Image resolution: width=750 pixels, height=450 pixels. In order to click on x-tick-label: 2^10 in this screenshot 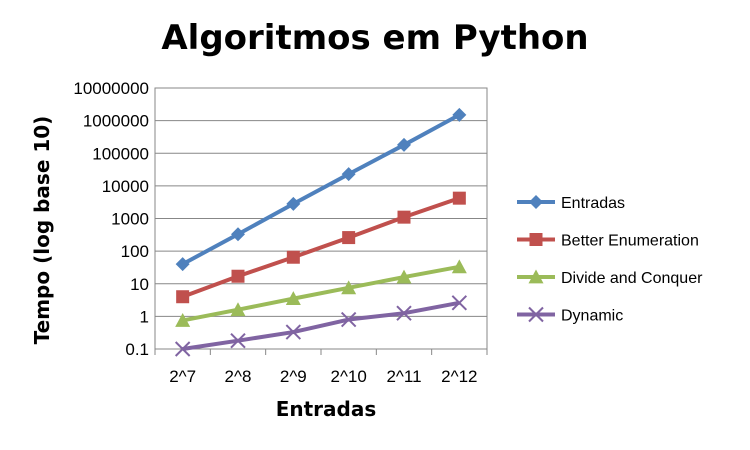, I will do `click(348, 376)`.